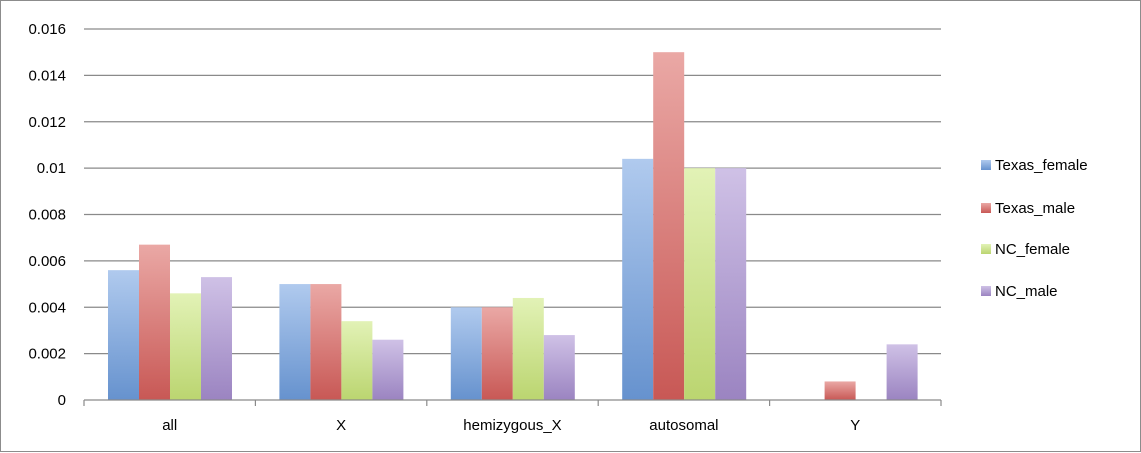 This screenshot has height=453, width=1141. Describe the element at coordinates (326, 342) in the screenshot. I see `bar-texas-male-x` at that location.